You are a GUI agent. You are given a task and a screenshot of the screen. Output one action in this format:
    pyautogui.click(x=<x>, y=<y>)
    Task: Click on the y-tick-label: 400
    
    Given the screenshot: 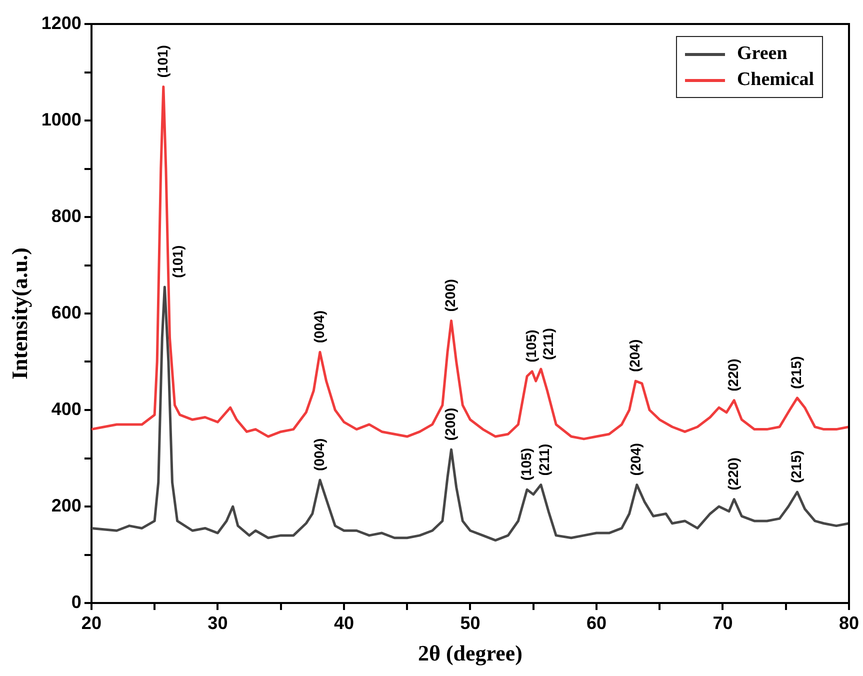 What is the action you would take?
    pyautogui.click(x=66, y=408)
    